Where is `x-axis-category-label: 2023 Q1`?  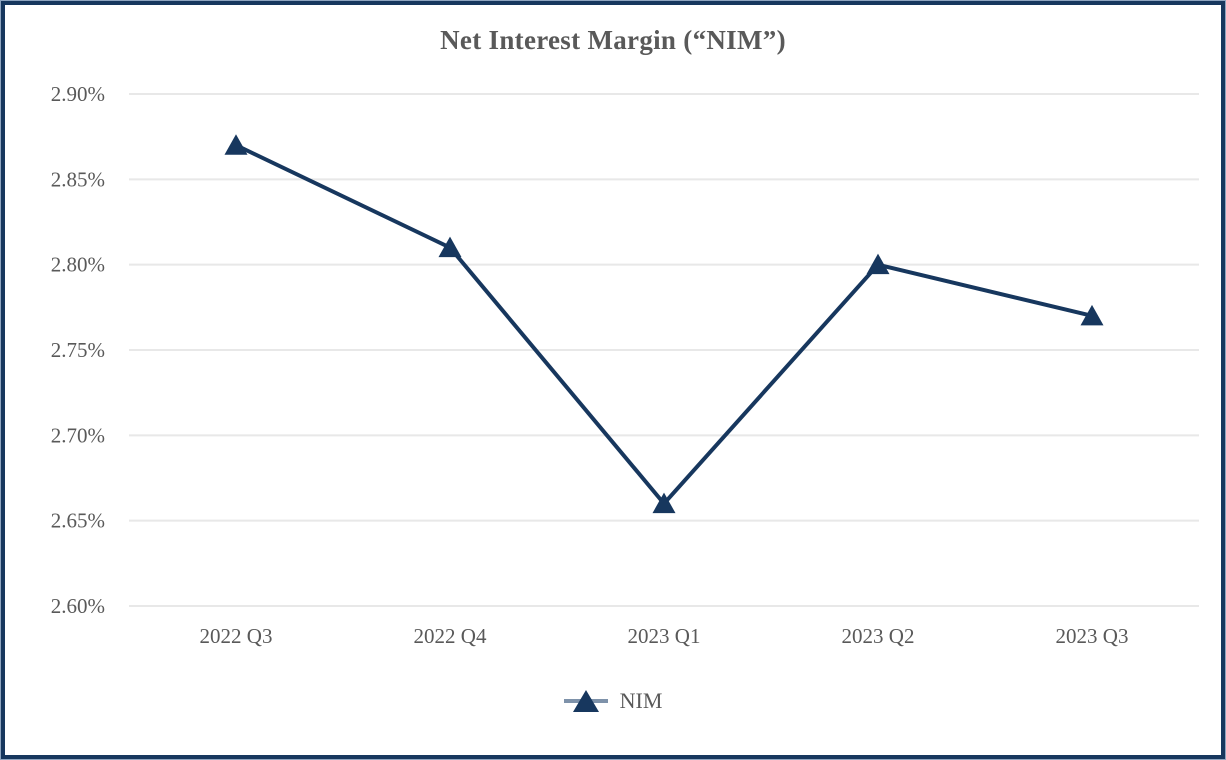
x-axis-category-label: 2023 Q1 is located at coordinates (664, 636).